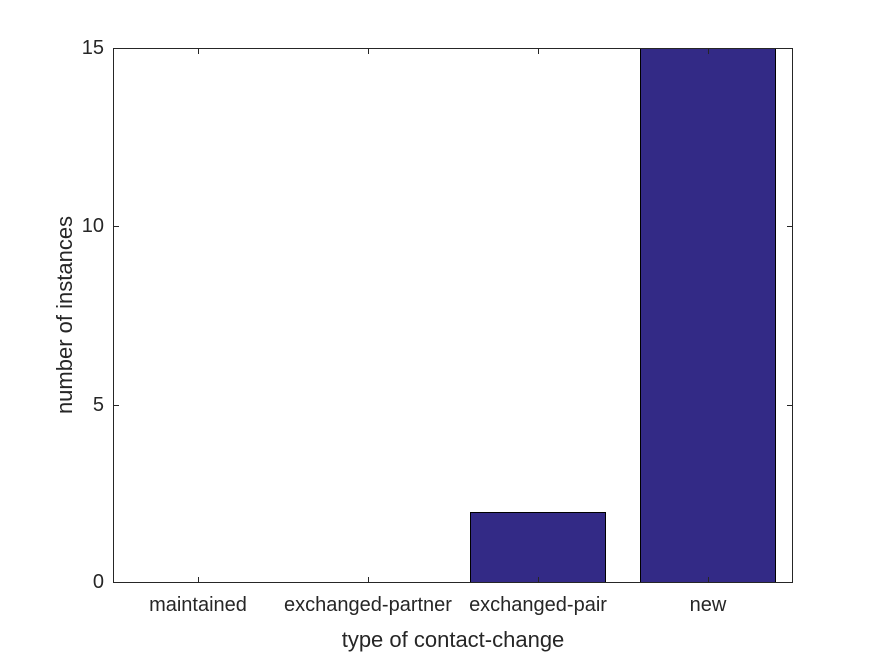  I want to click on x-tick-bottom-new, so click(708, 580).